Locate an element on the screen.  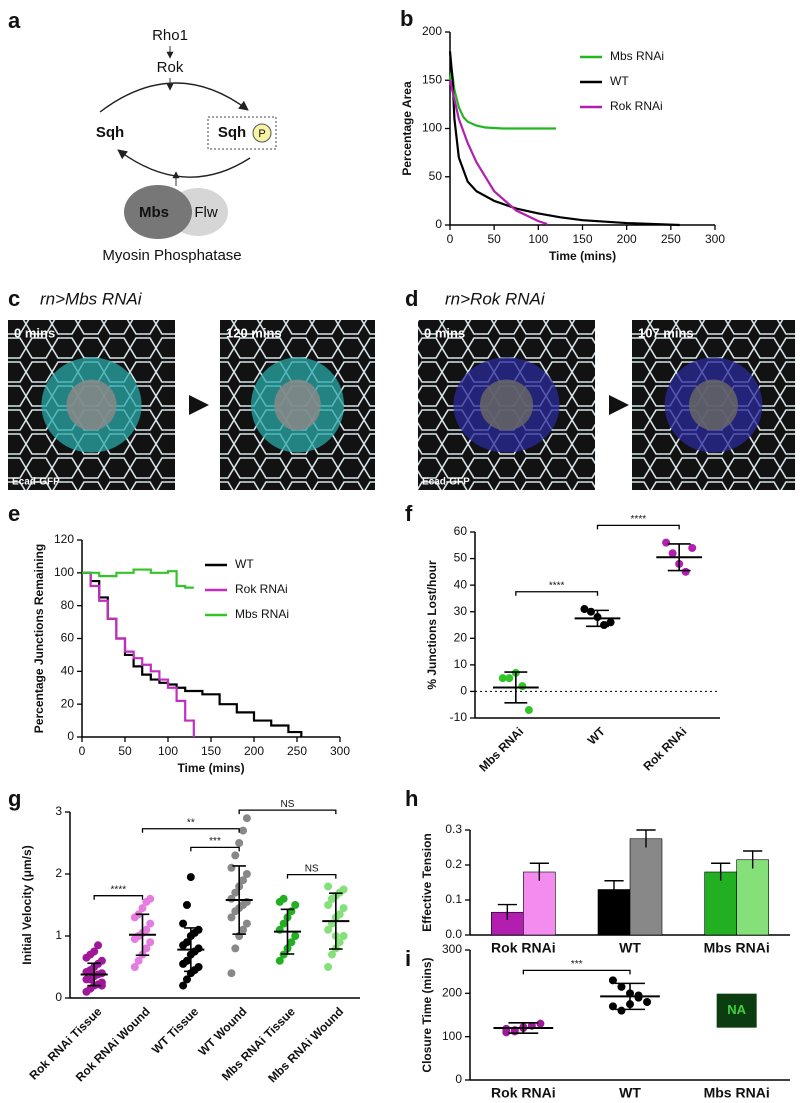
y-tick-label: 30 is located at coordinates (461, 611).